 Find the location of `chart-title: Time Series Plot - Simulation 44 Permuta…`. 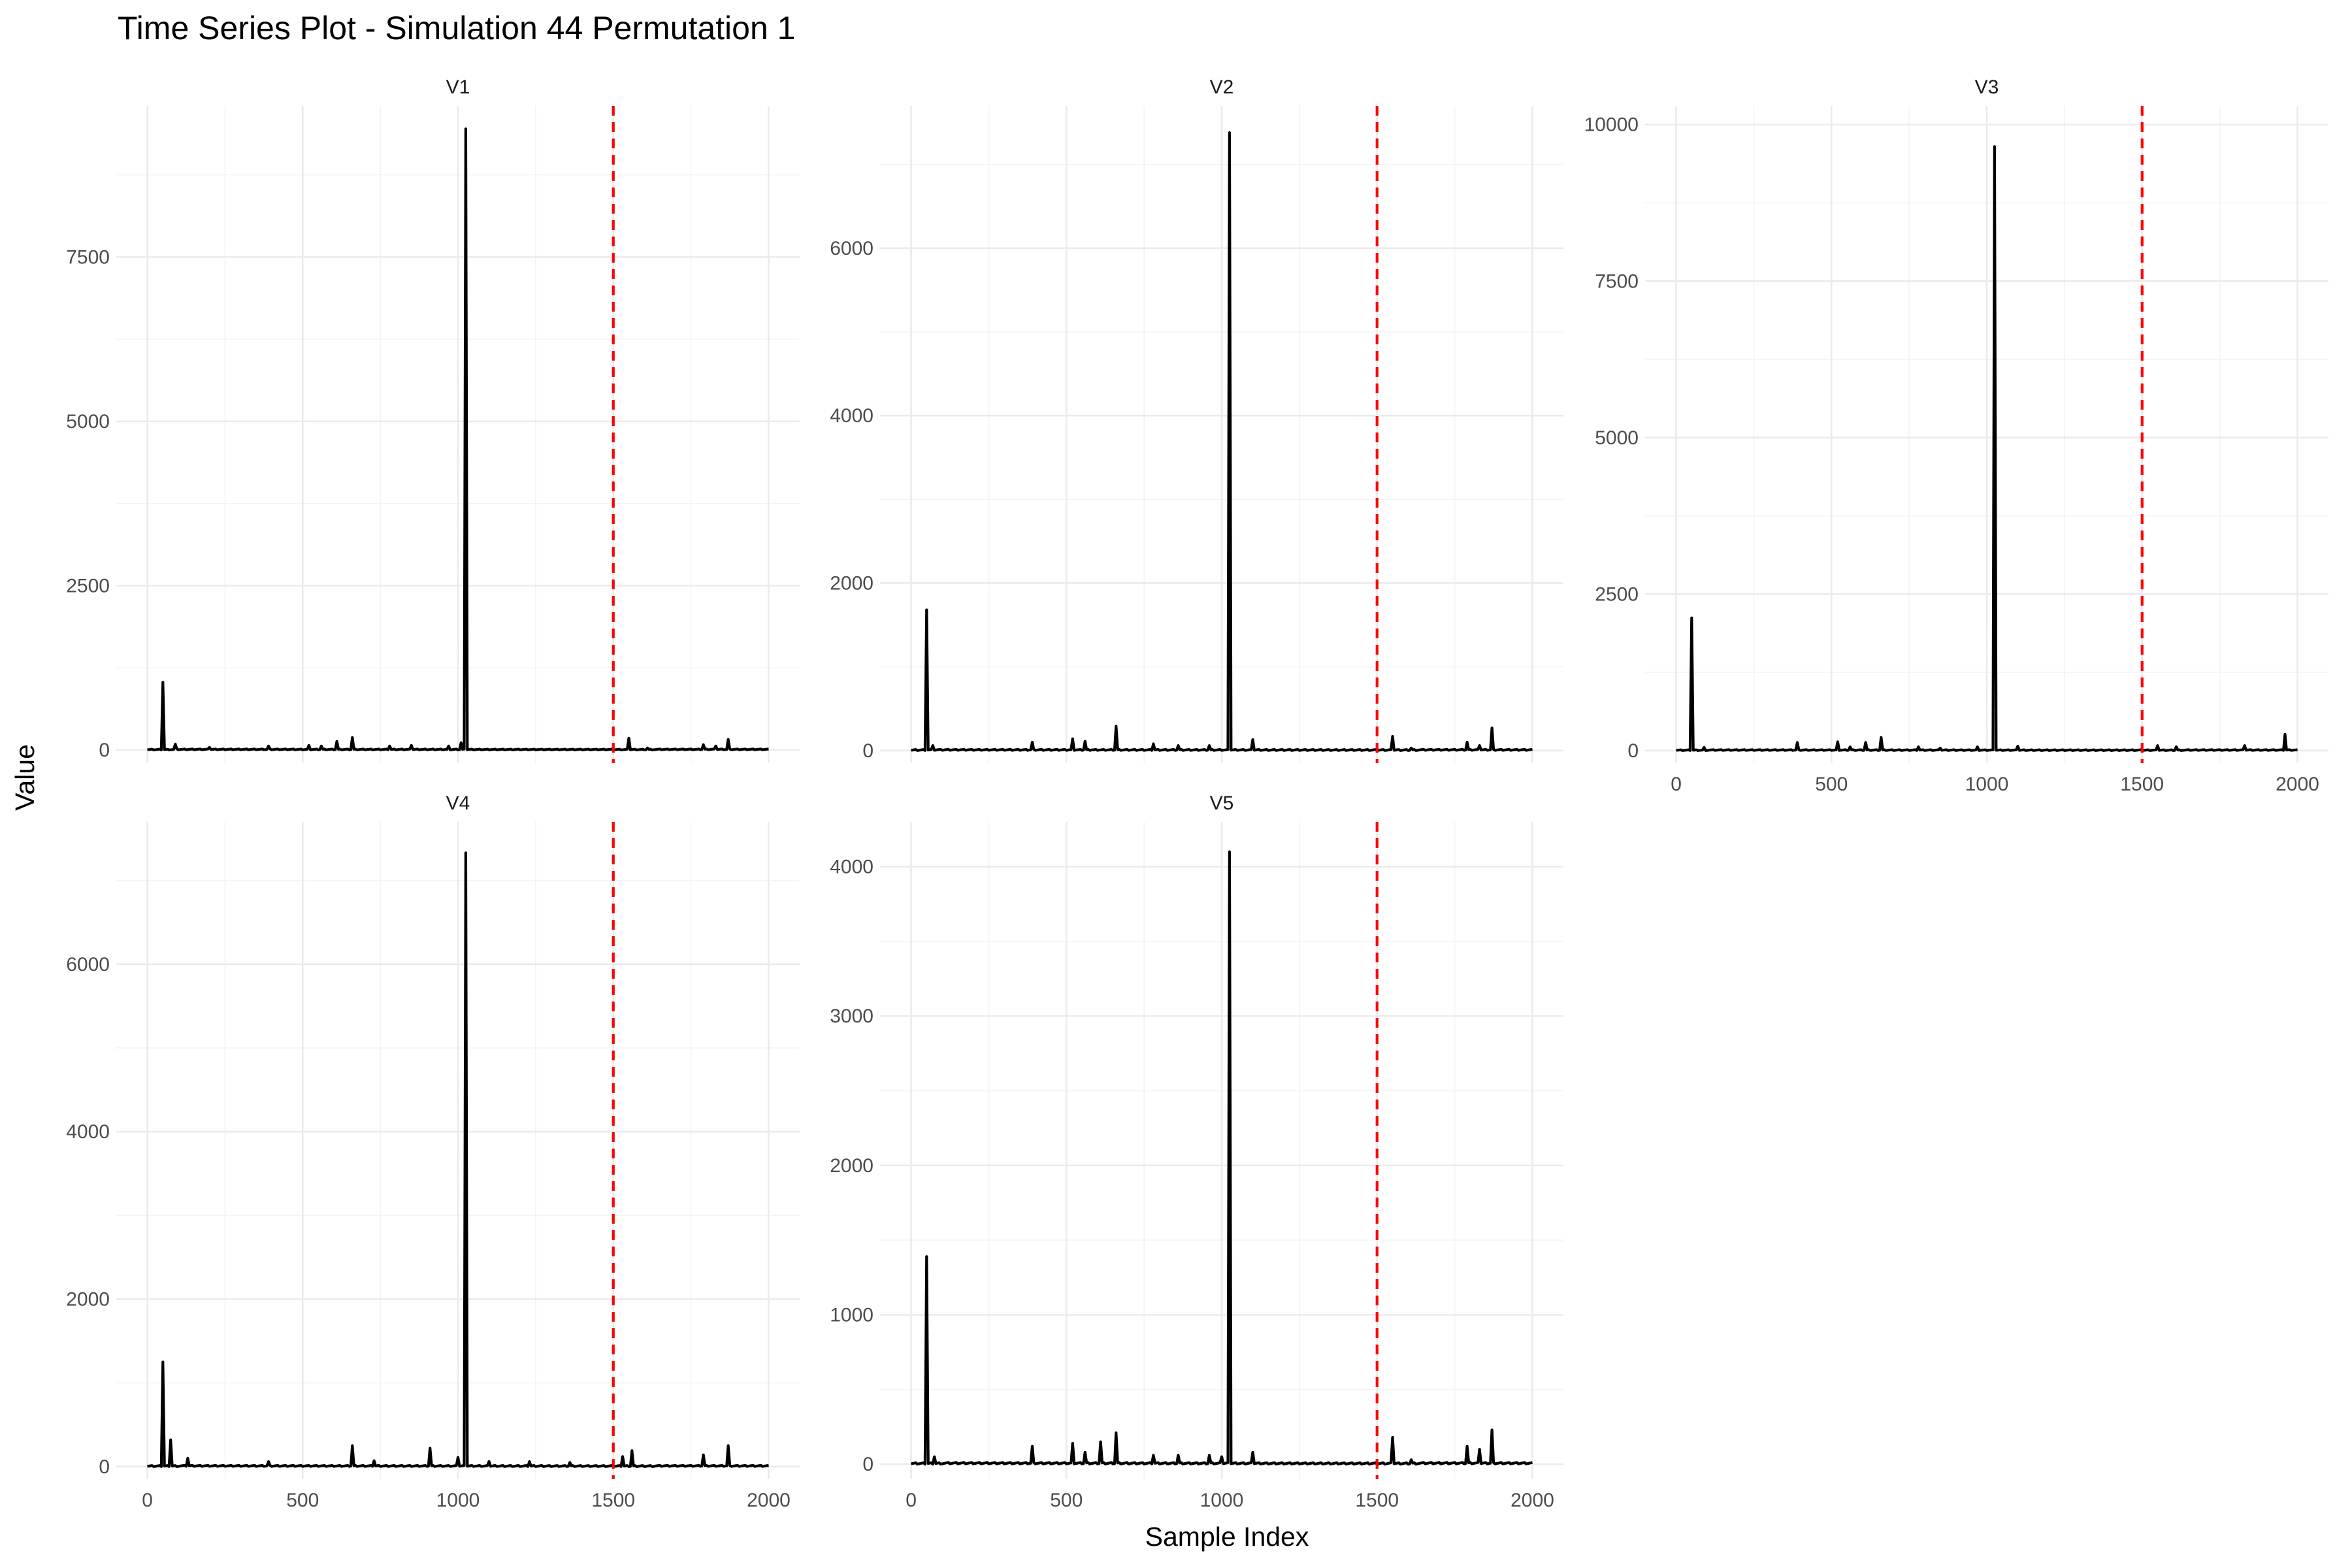

chart-title: Time Series Plot - Simulation 44 Permuta… is located at coordinates (456, 28).